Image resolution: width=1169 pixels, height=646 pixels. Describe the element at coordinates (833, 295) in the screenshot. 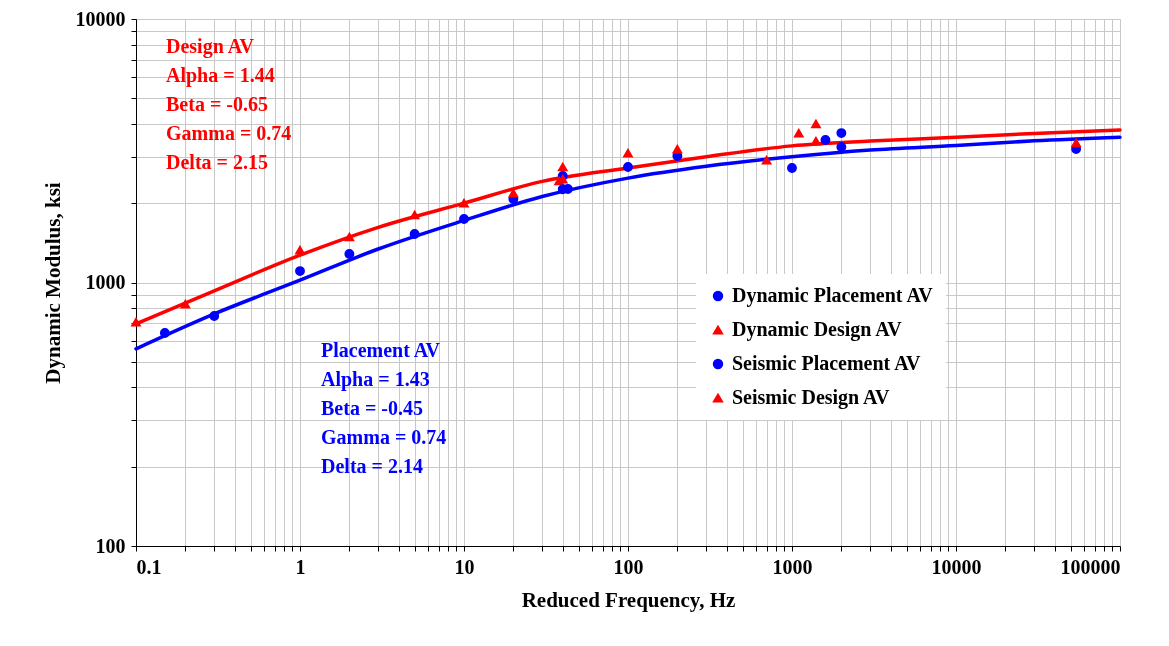

I see `legend-label: Dynamic Placement AV` at that location.